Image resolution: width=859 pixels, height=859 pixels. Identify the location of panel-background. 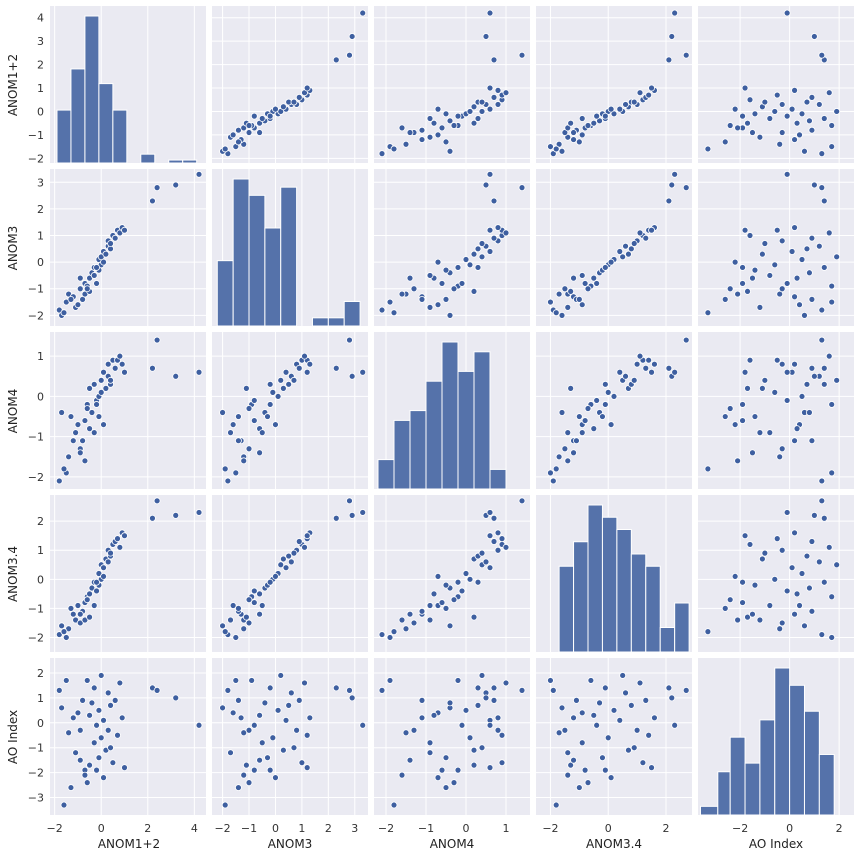
(290, 410).